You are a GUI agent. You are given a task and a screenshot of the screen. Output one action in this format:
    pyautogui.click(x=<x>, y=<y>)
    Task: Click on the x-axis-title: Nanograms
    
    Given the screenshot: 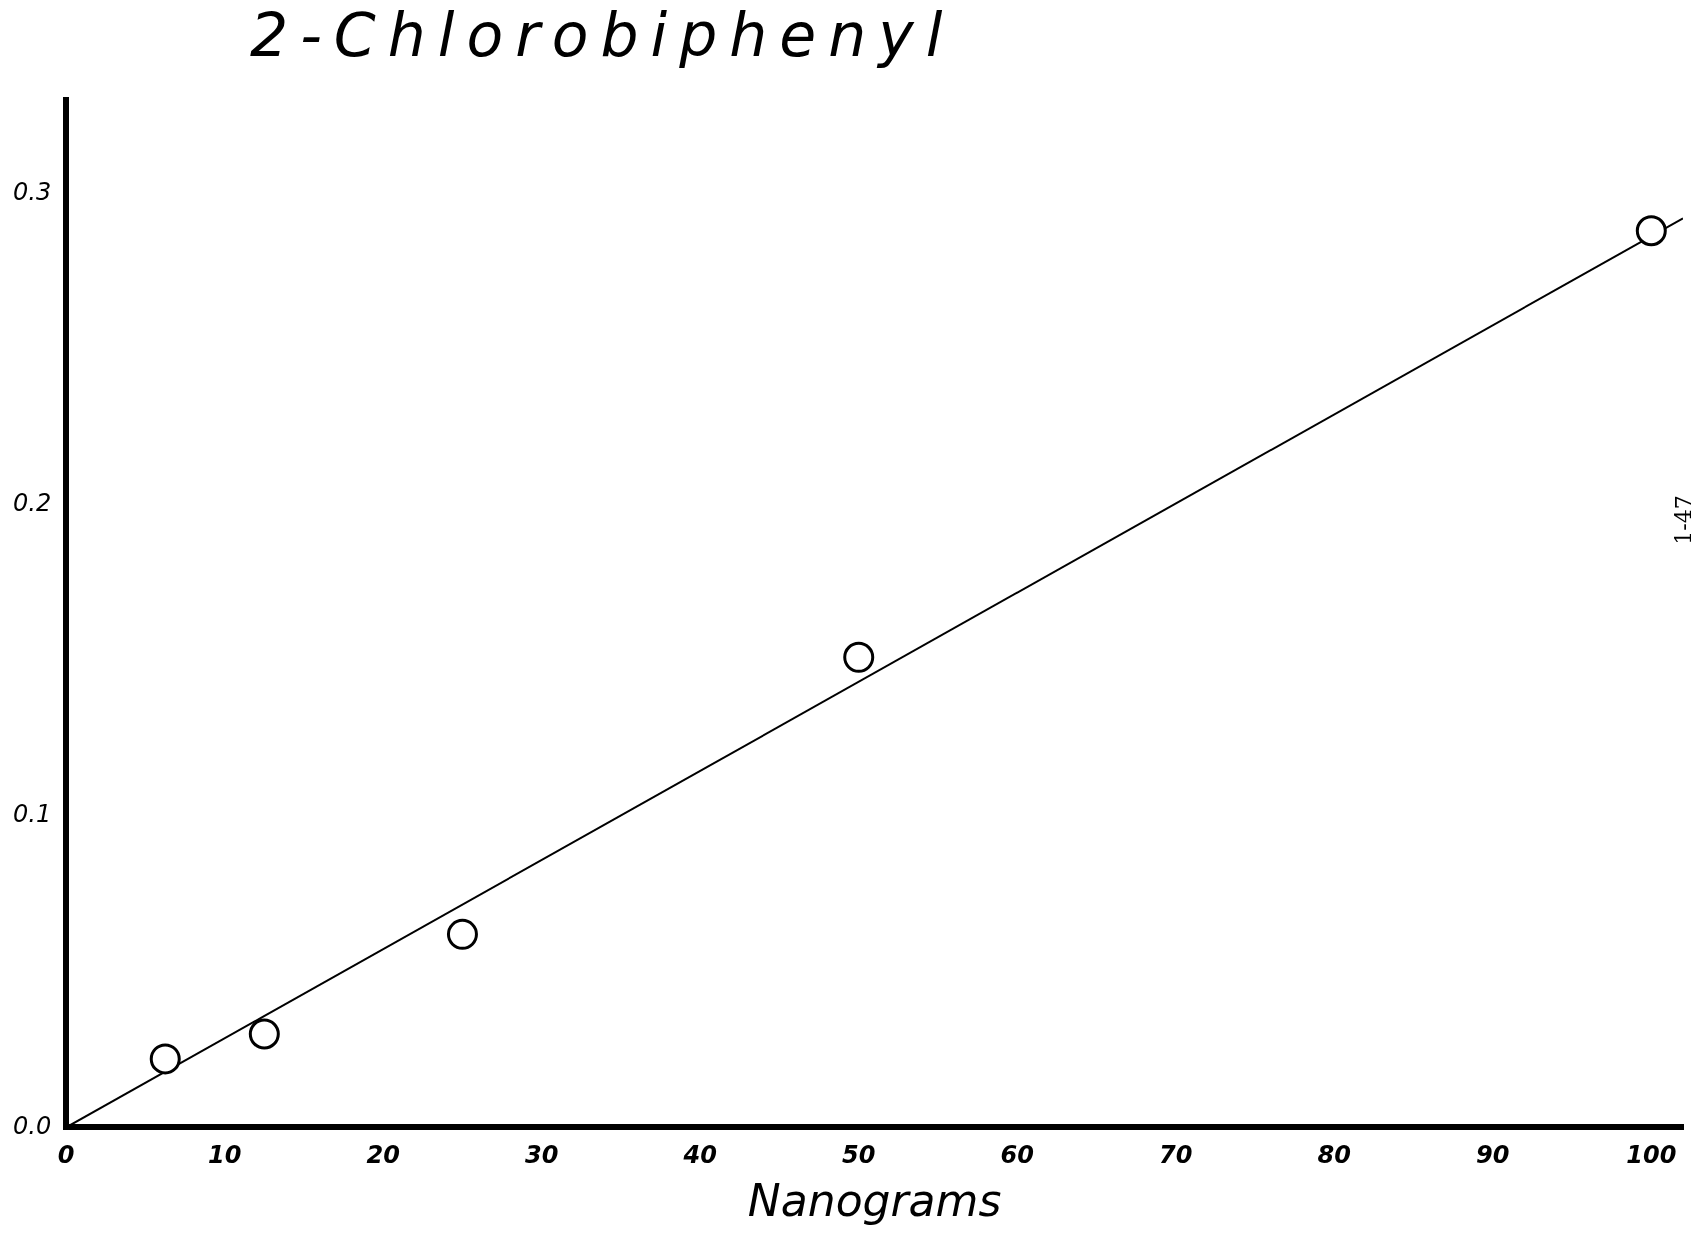 What is the action you would take?
    pyautogui.click(x=874, y=1201)
    